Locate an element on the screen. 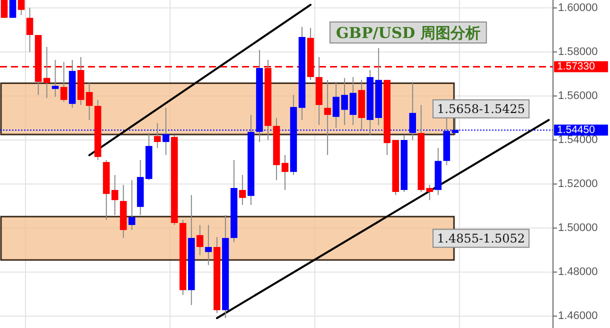 Image resolution: width=610 pixels, height=328 pixels. y-tick-label: 1.52000 is located at coordinates (578, 184).